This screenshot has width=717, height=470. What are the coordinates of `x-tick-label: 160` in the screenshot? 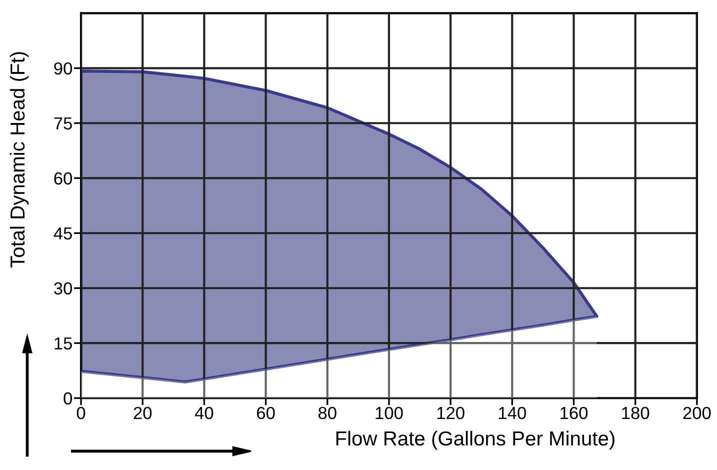 It's located at (574, 413).